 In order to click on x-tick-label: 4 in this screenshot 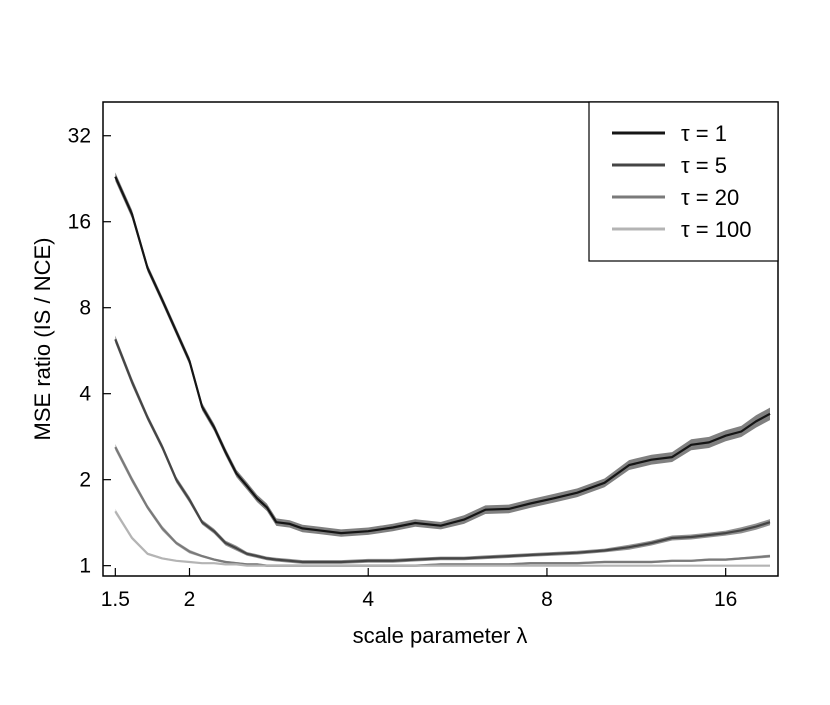, I will do `click(368, 599)`.